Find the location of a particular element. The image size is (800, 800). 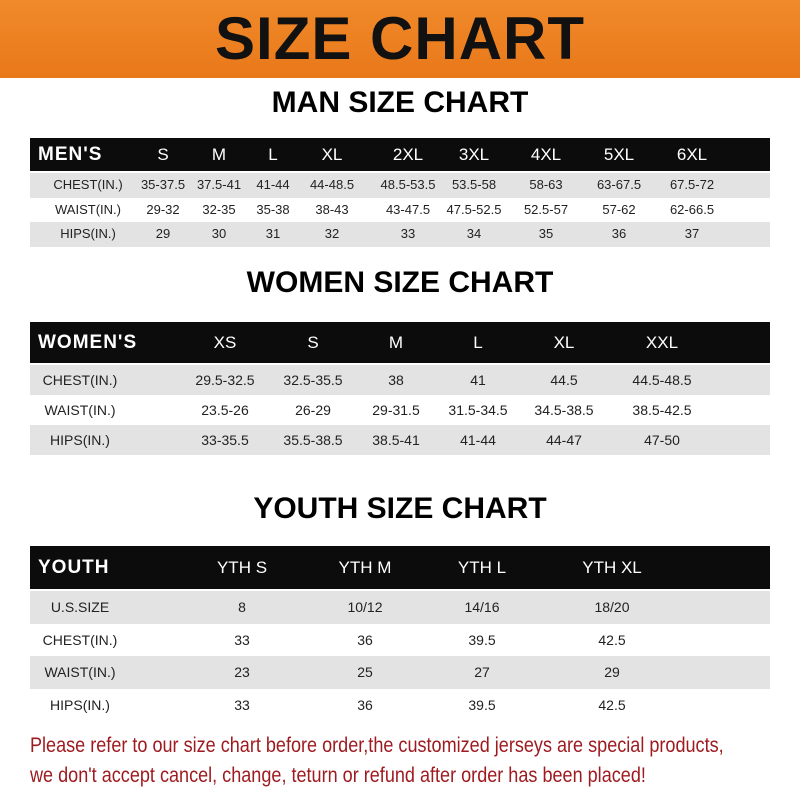

table-header-label: MEN'S is located at coordinates (70, 154).